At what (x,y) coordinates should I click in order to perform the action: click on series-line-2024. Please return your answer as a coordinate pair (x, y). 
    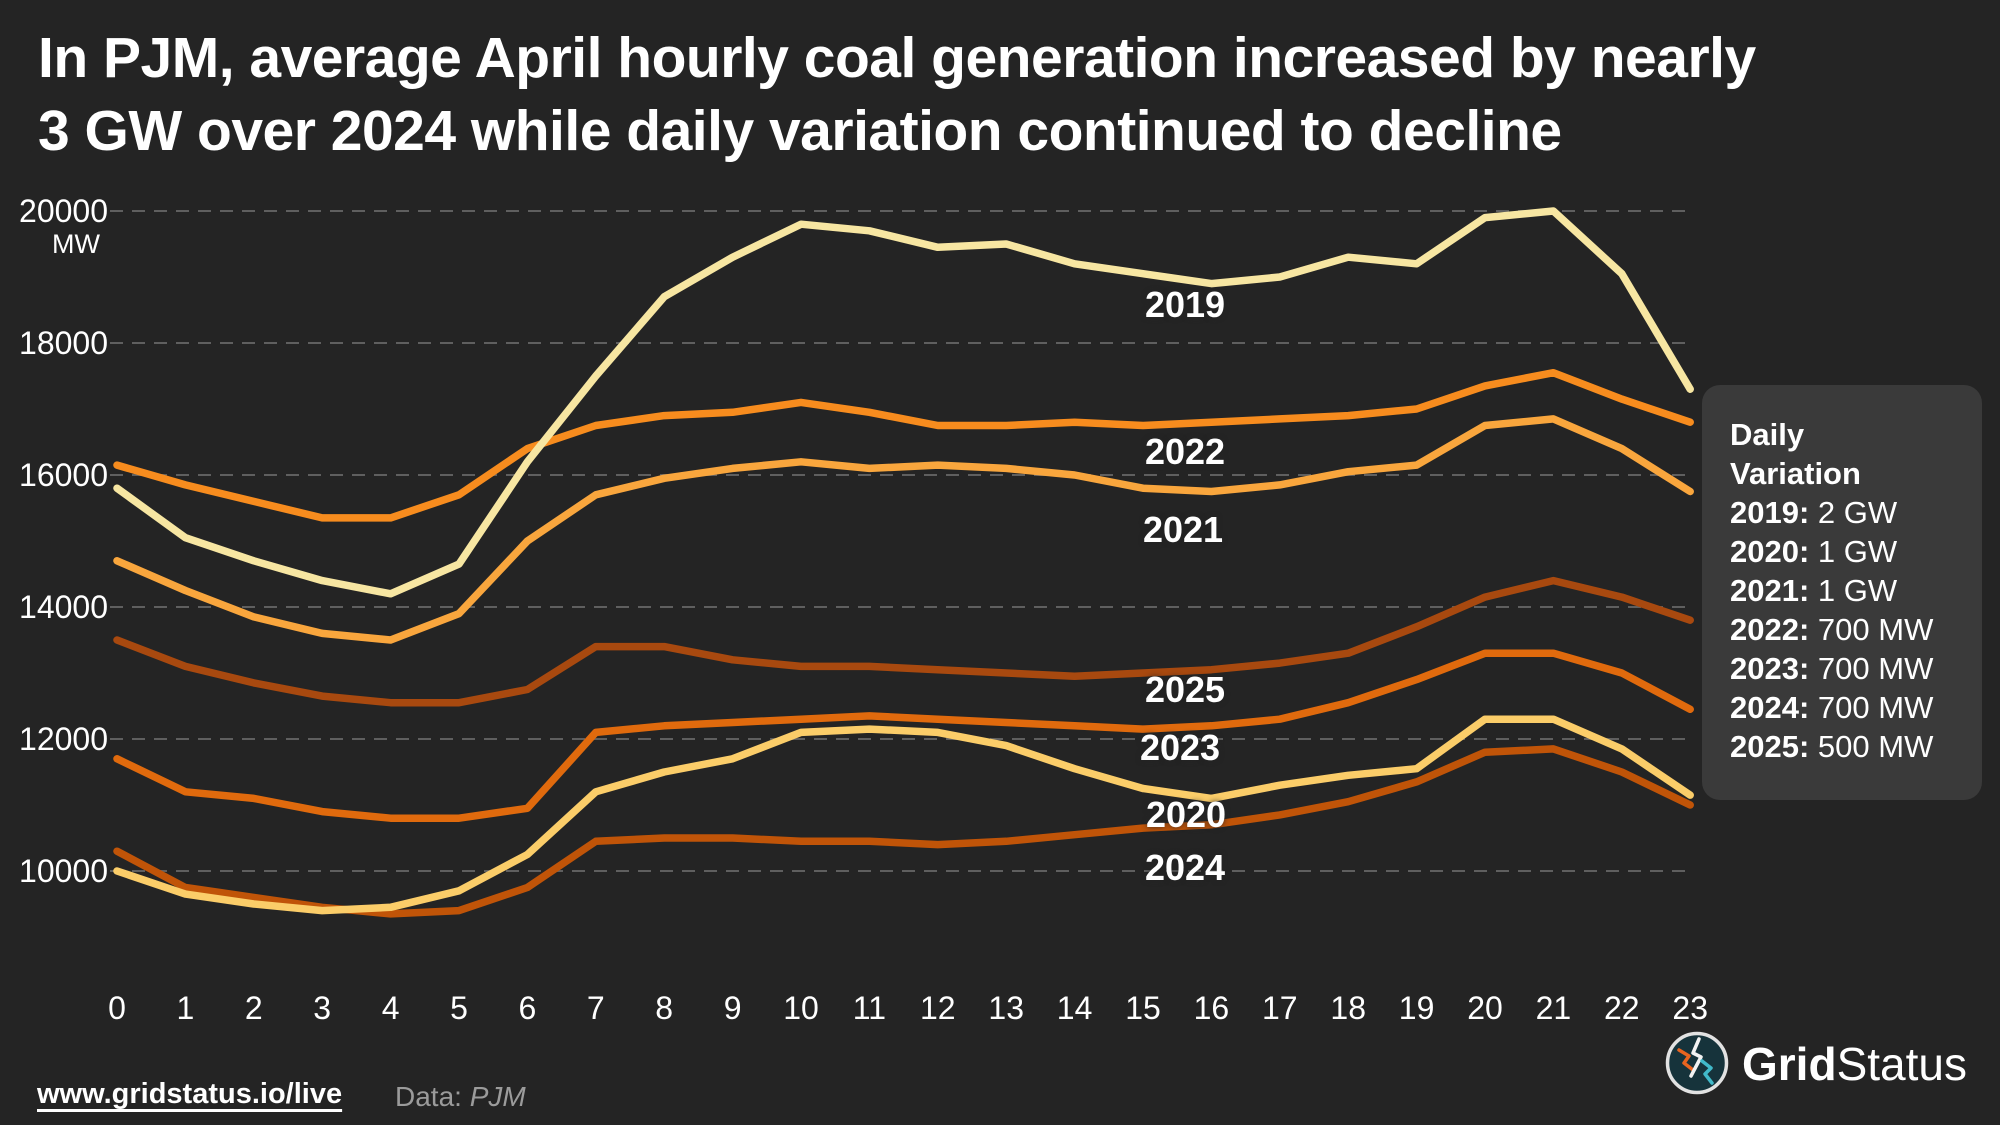
    Looking at the image, I should click on (903, 831).